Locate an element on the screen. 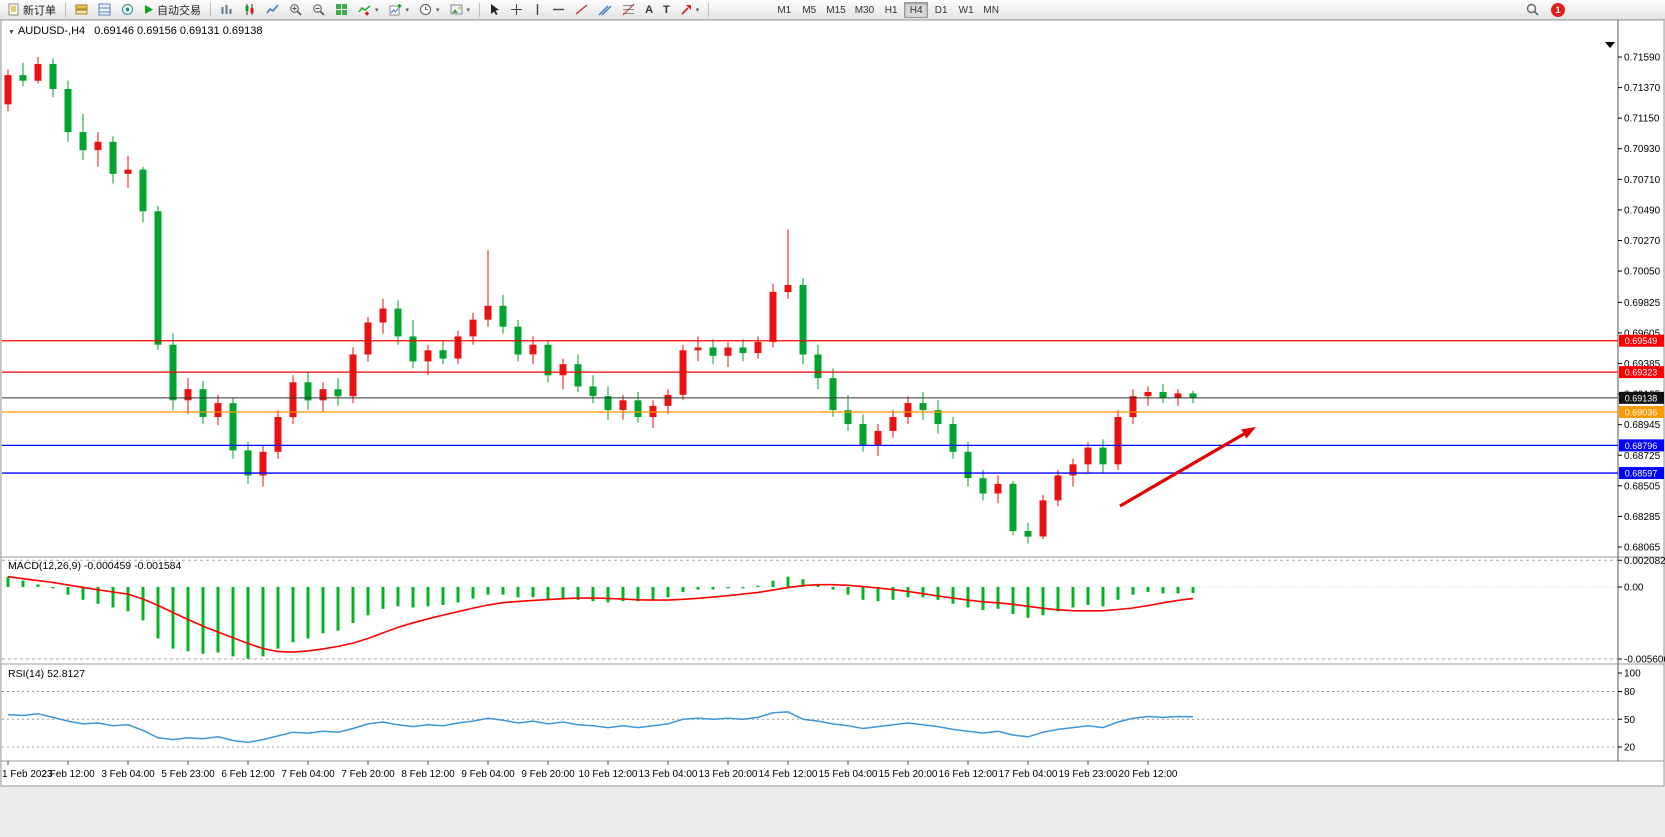  timeframe-m30: M30 is located at coordinates (864, 10).